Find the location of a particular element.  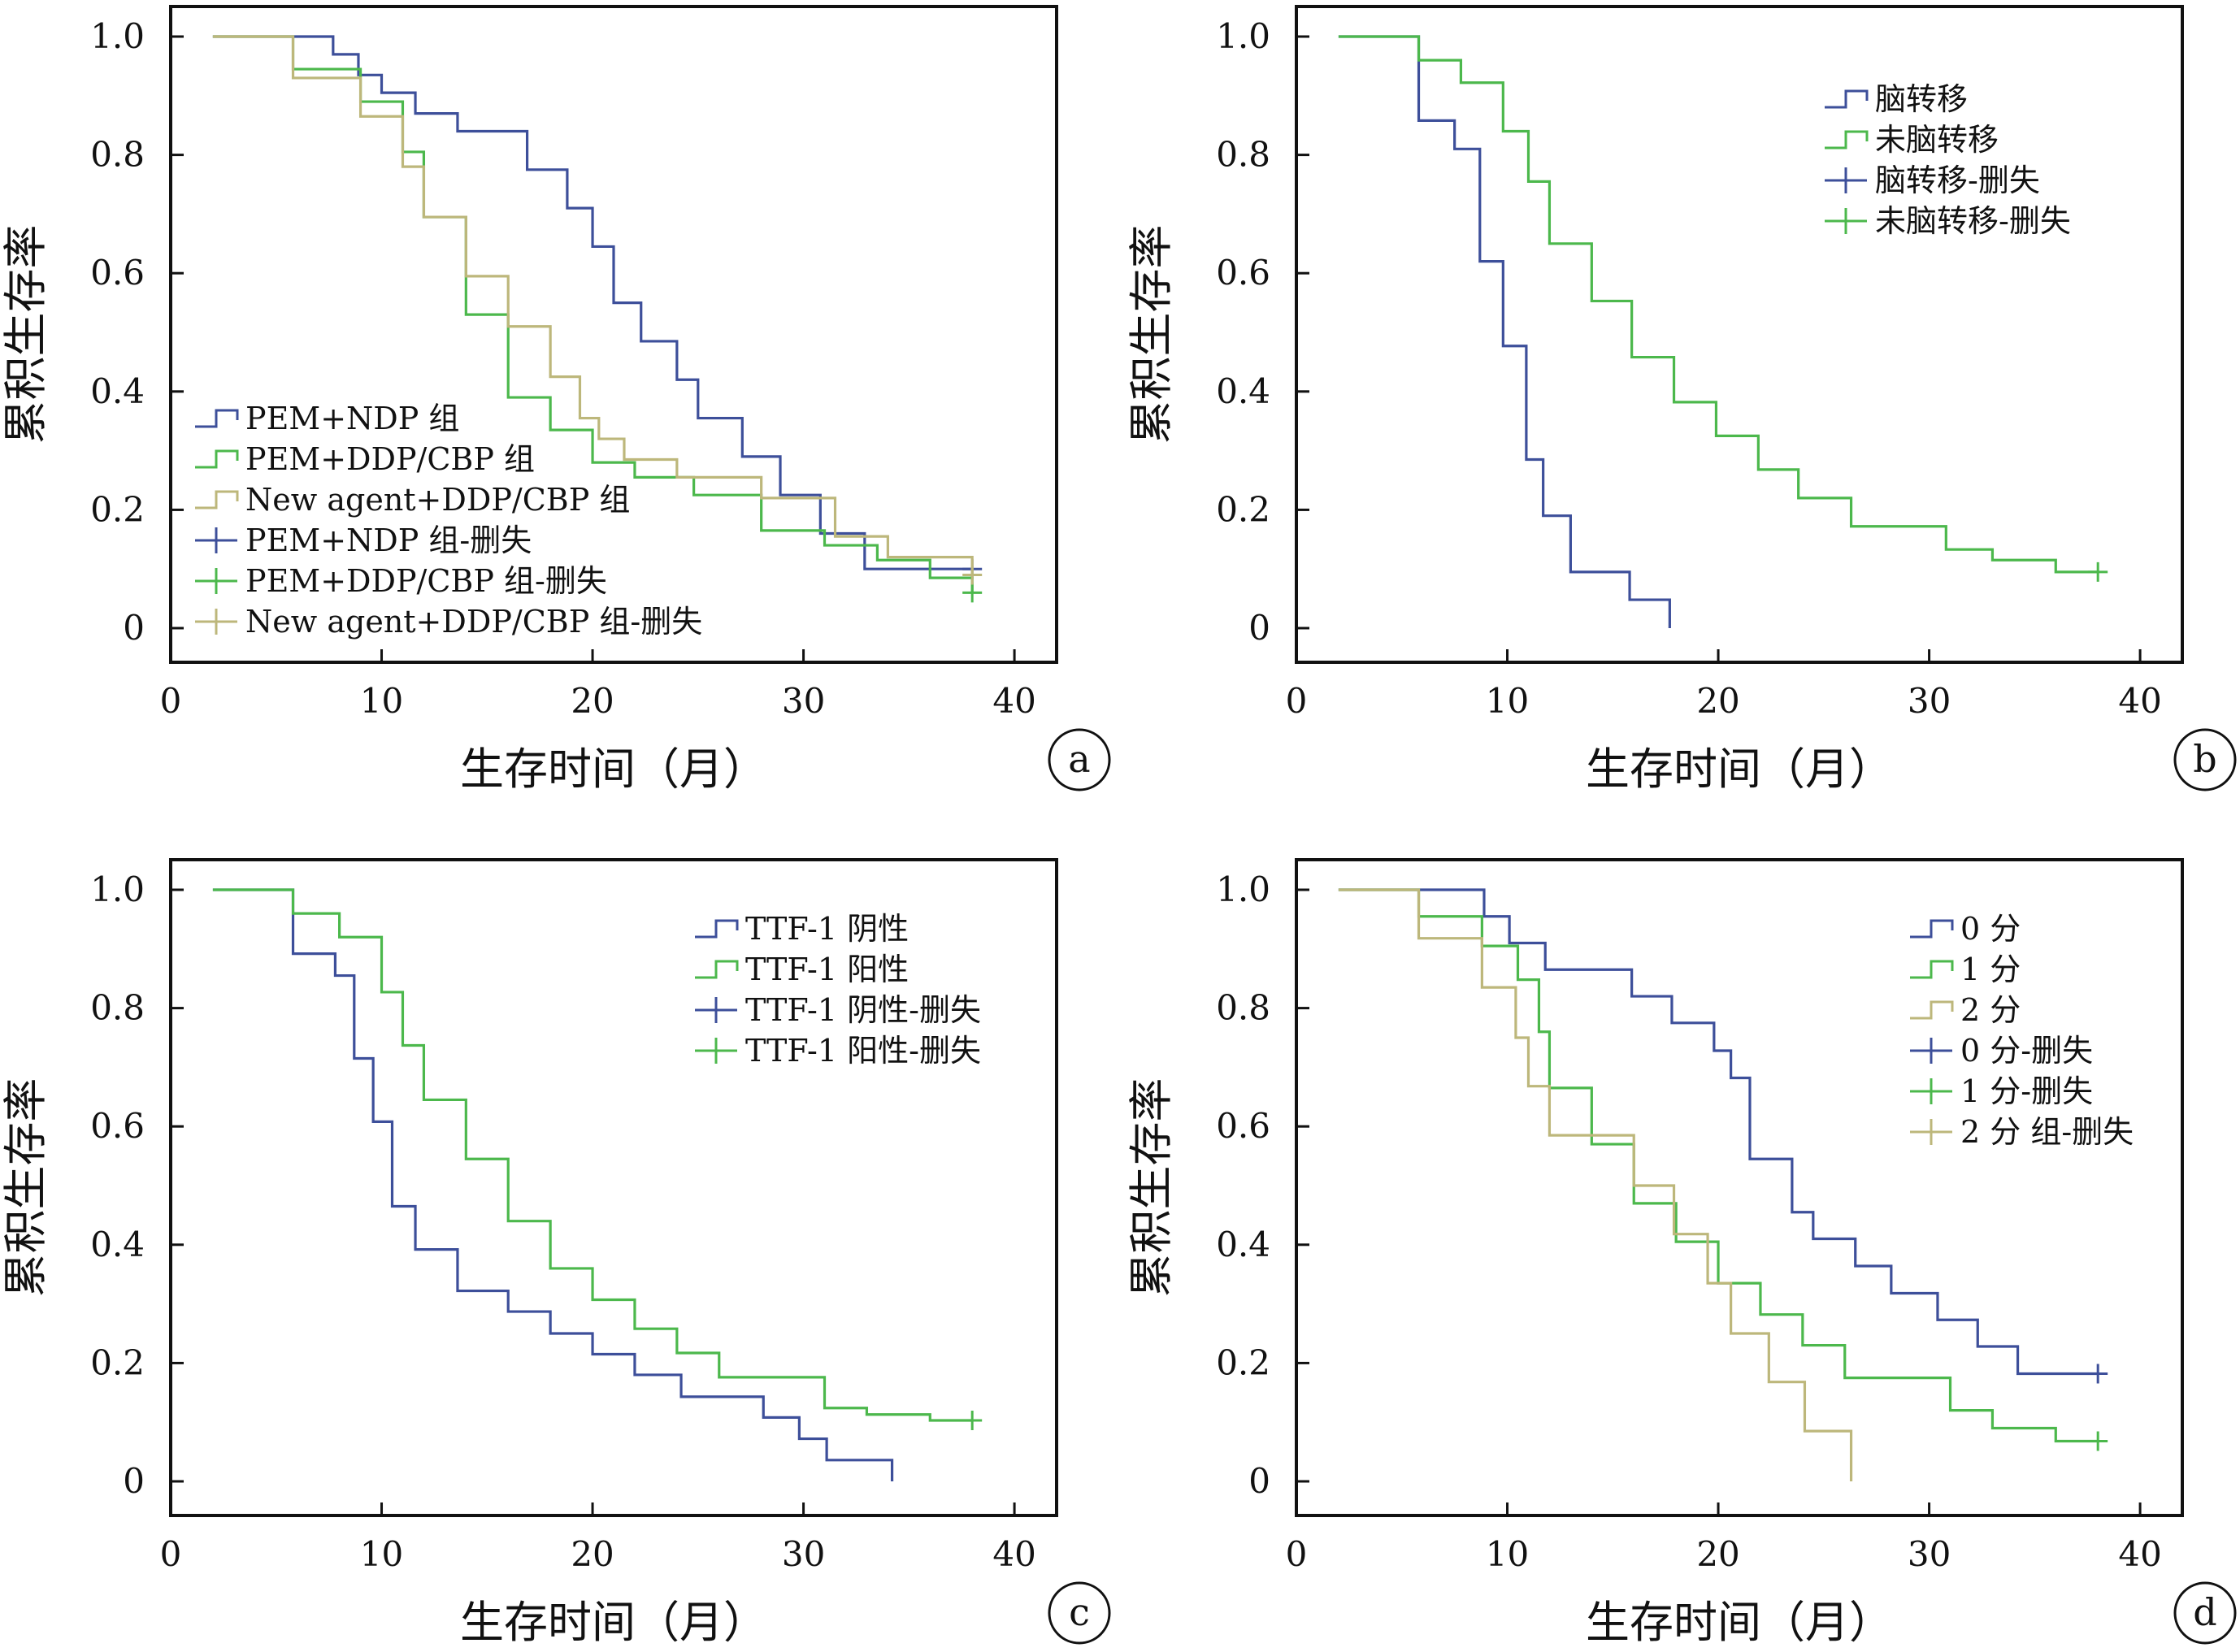

panel-letter: d is located at coordinates (2205, 1612).